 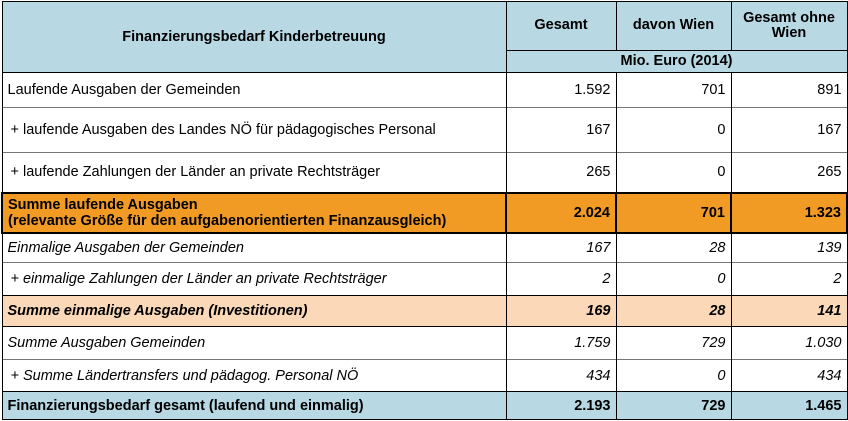 I want to click on header-gesamt: Gesamt, so click(x=561, y=26).